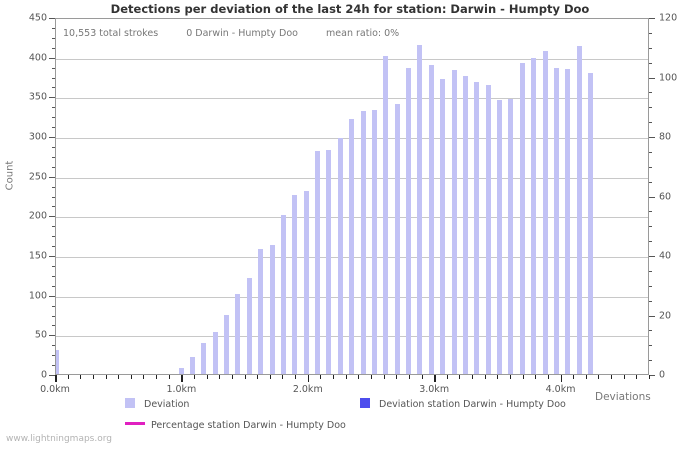 This screenshot has height=450, width=700. What do you see at coordinates (37, 18) in the screenshot?
I see `y-axis-left-tick-label: 450` at bounding box center [37, 18].